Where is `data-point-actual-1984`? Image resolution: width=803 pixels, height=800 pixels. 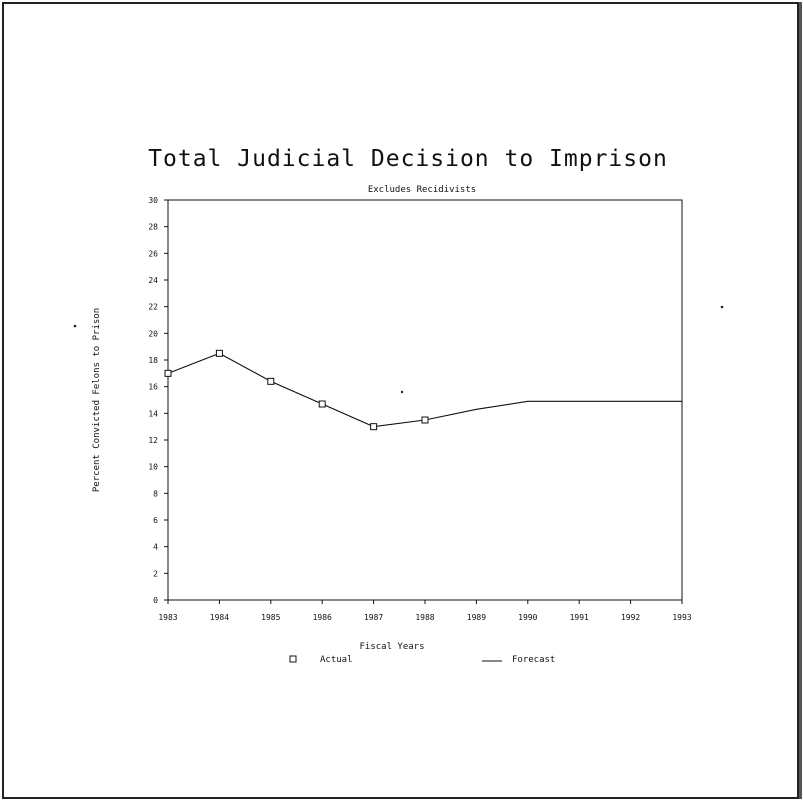 data-point-actual-1984 is located at coordinates (219, 353).